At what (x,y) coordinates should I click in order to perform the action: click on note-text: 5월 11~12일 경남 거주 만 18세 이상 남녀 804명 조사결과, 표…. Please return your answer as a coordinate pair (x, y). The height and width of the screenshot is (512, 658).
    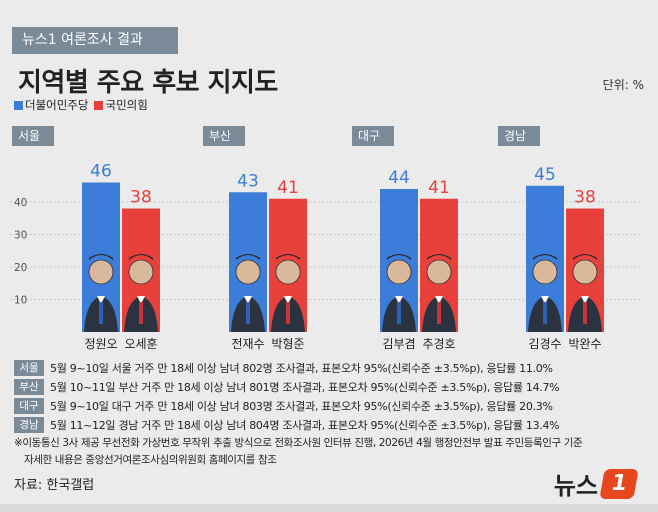
    Looking at the image, I should click on (305, 425).